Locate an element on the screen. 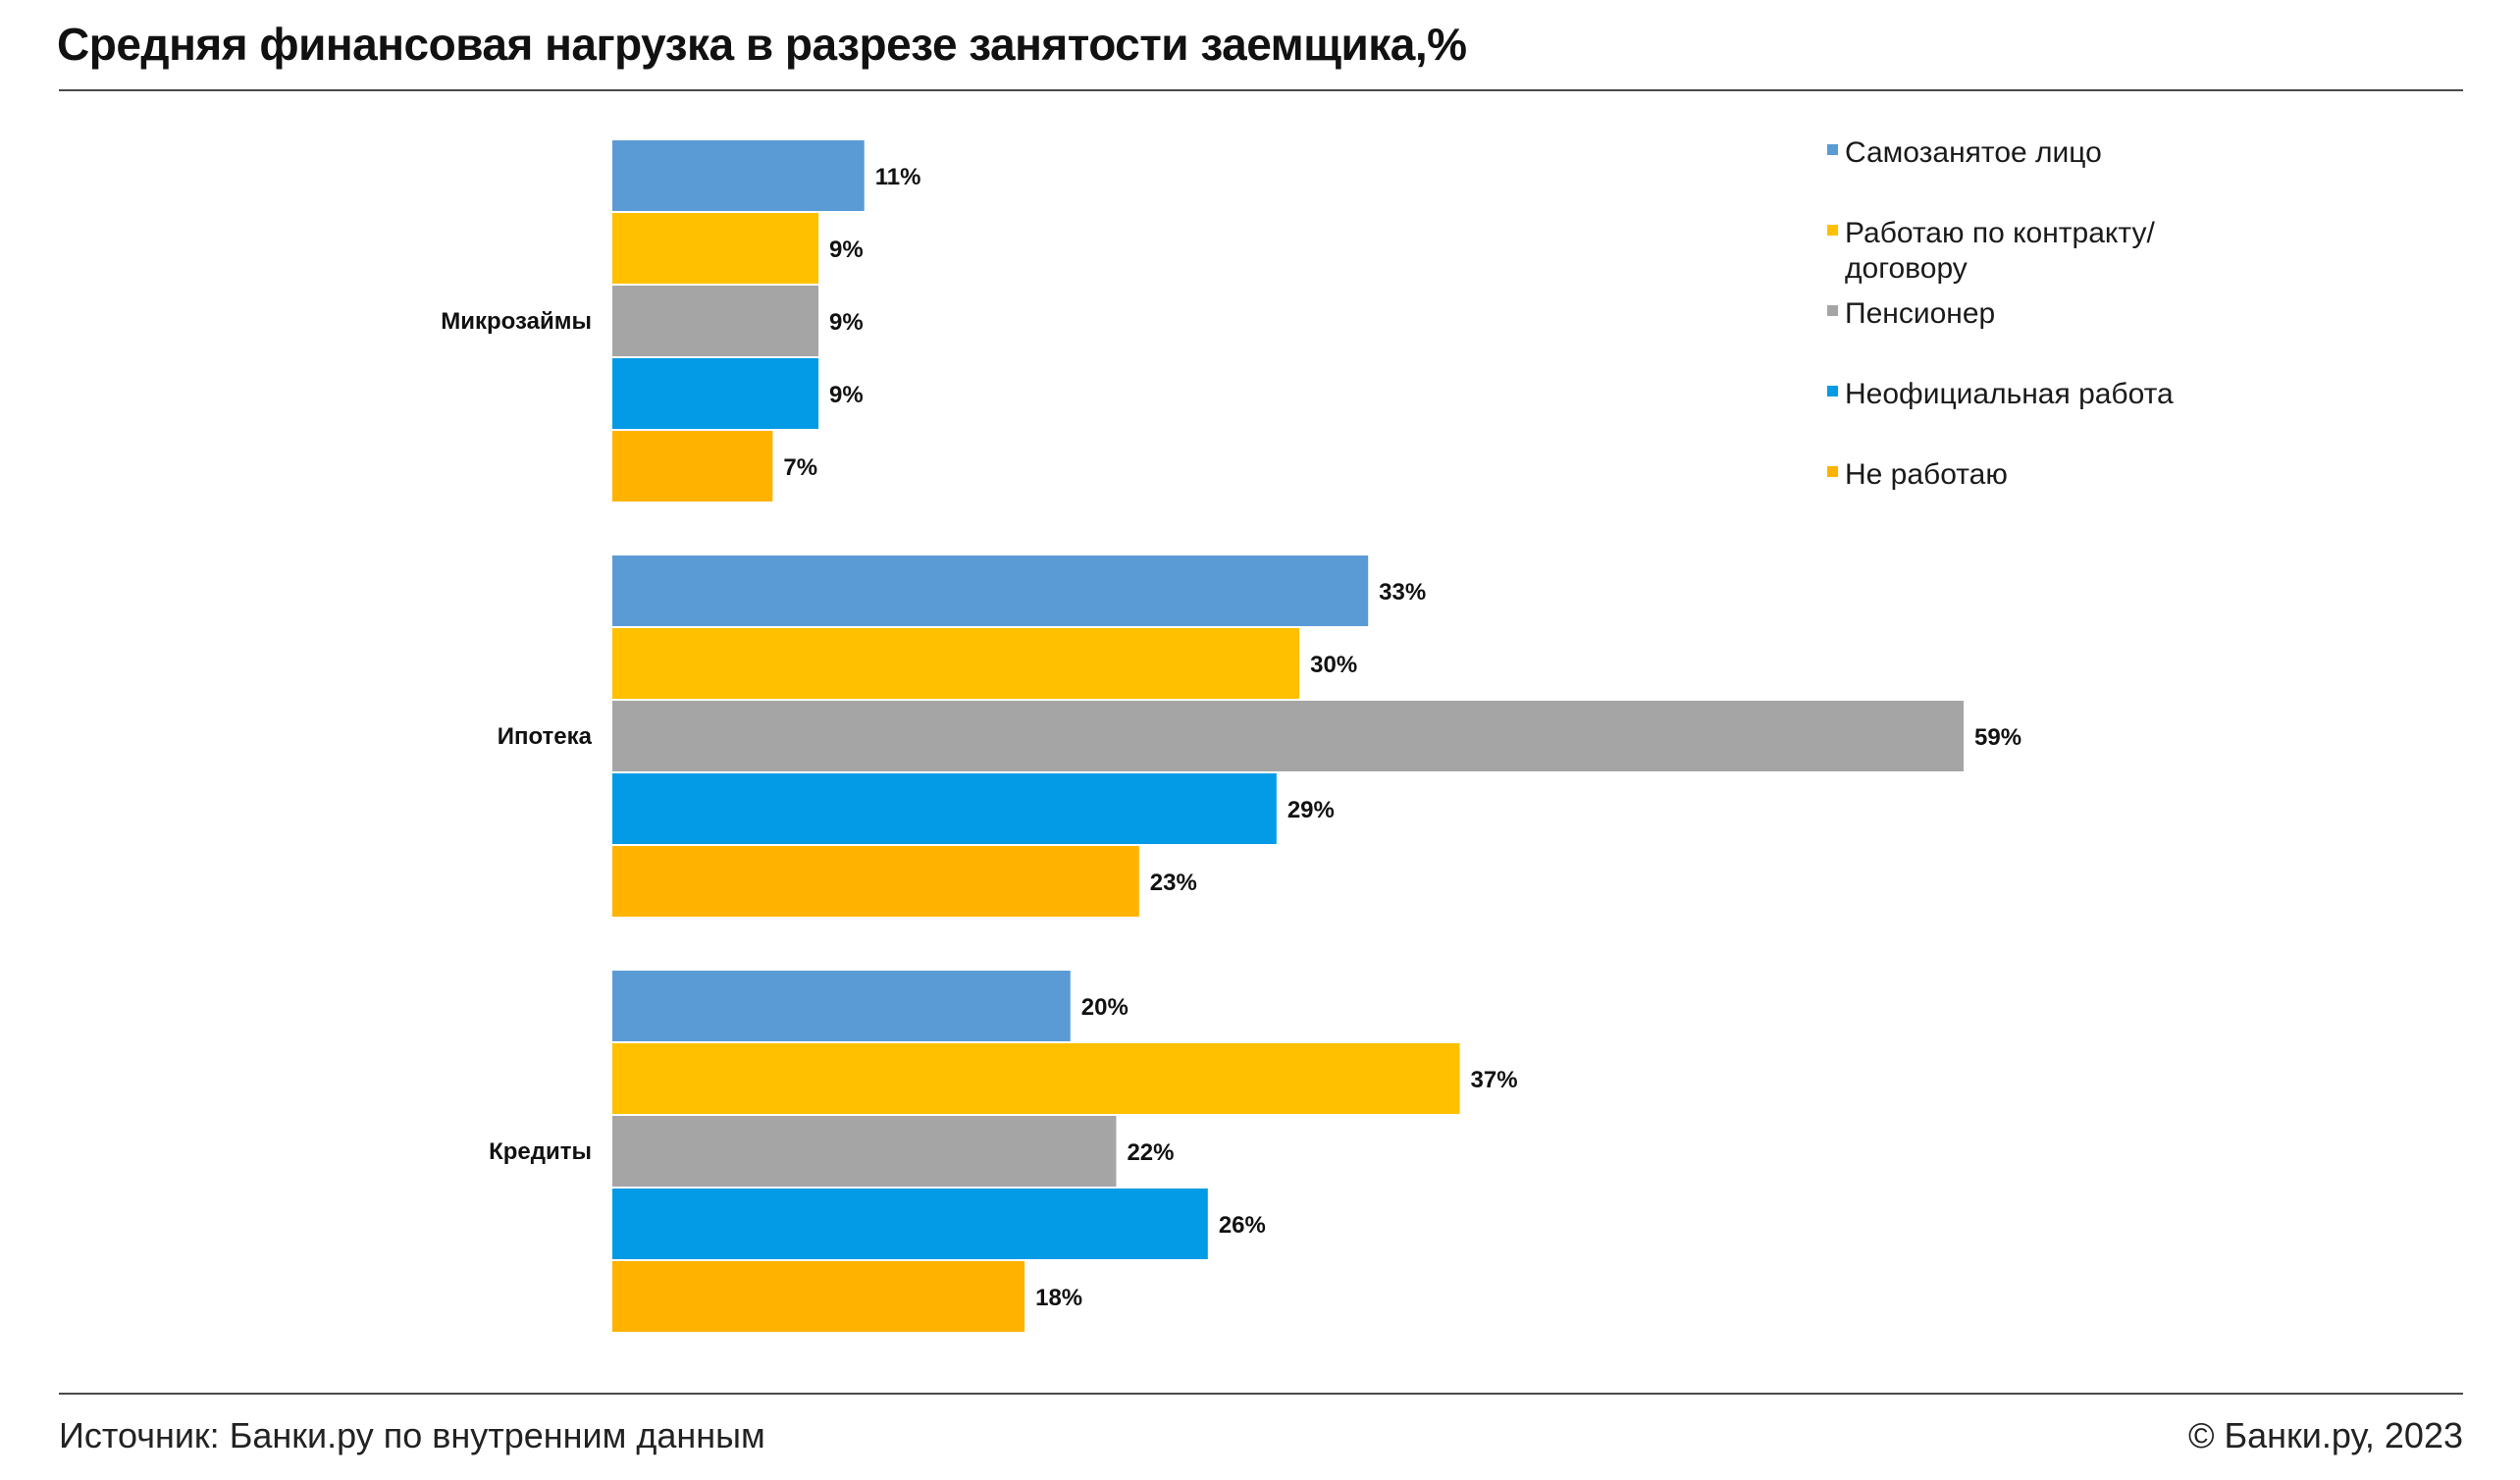 The width and height of the screenshot is (2520, 1480). category-label: Кредиты is located at coordinates (540, 1151).